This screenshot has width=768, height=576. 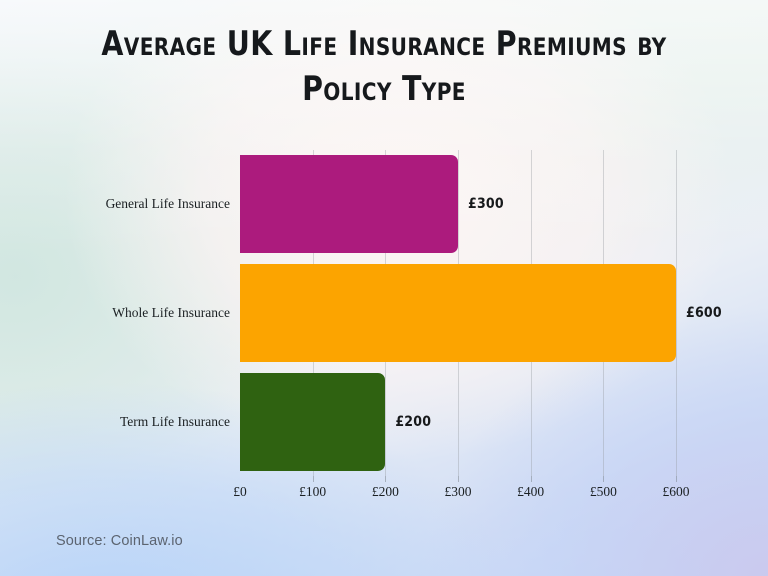 What do you see at coordinates (458, 421) in the screenshot?
I see `bar-group-3: £200` at bounding box center [458, 421].